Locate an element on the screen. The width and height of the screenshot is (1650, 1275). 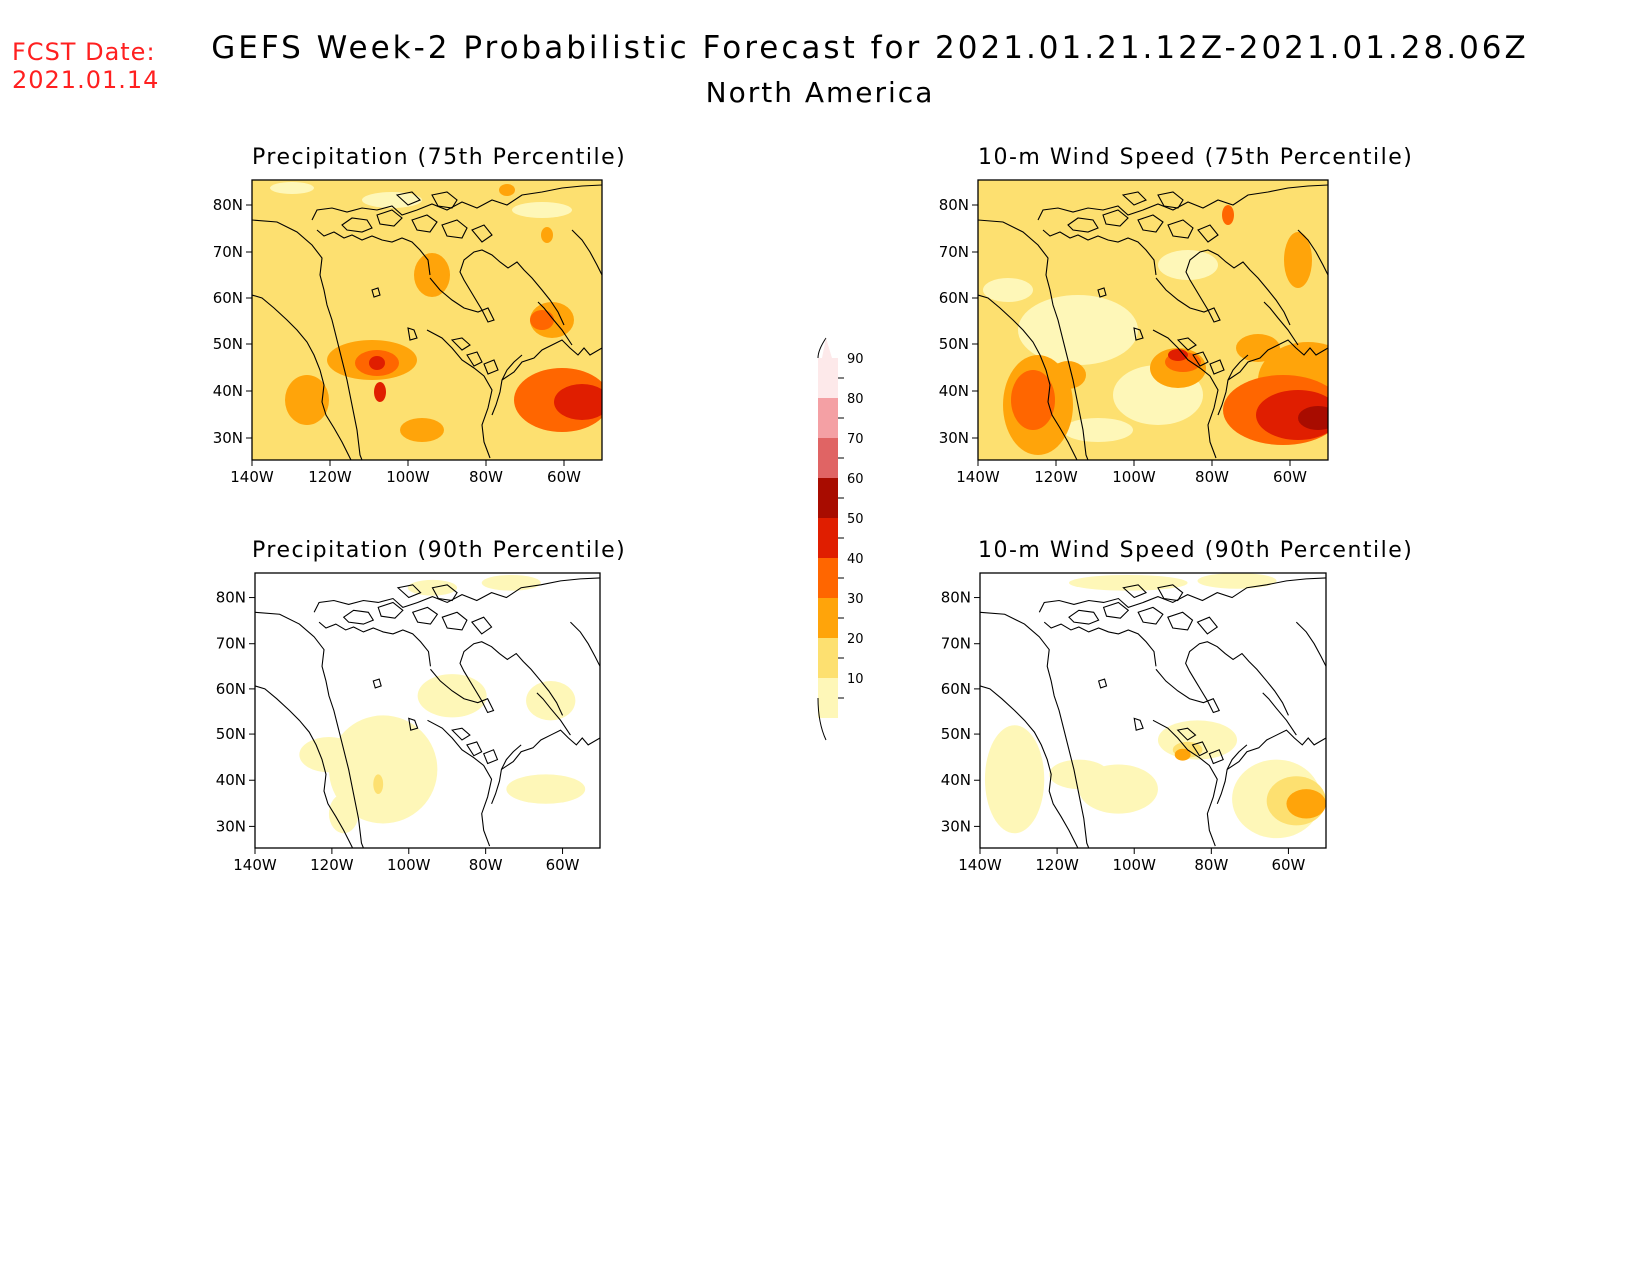
colorbar-label: 40 is located at coordinates (855, 559).